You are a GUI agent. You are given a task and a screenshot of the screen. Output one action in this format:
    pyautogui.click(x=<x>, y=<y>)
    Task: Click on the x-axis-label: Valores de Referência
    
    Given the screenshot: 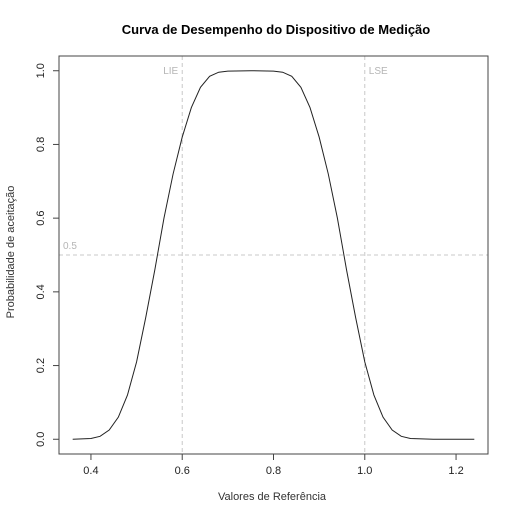 What is the action you would take?
    pyautogui.click(x=272, y=497)
    